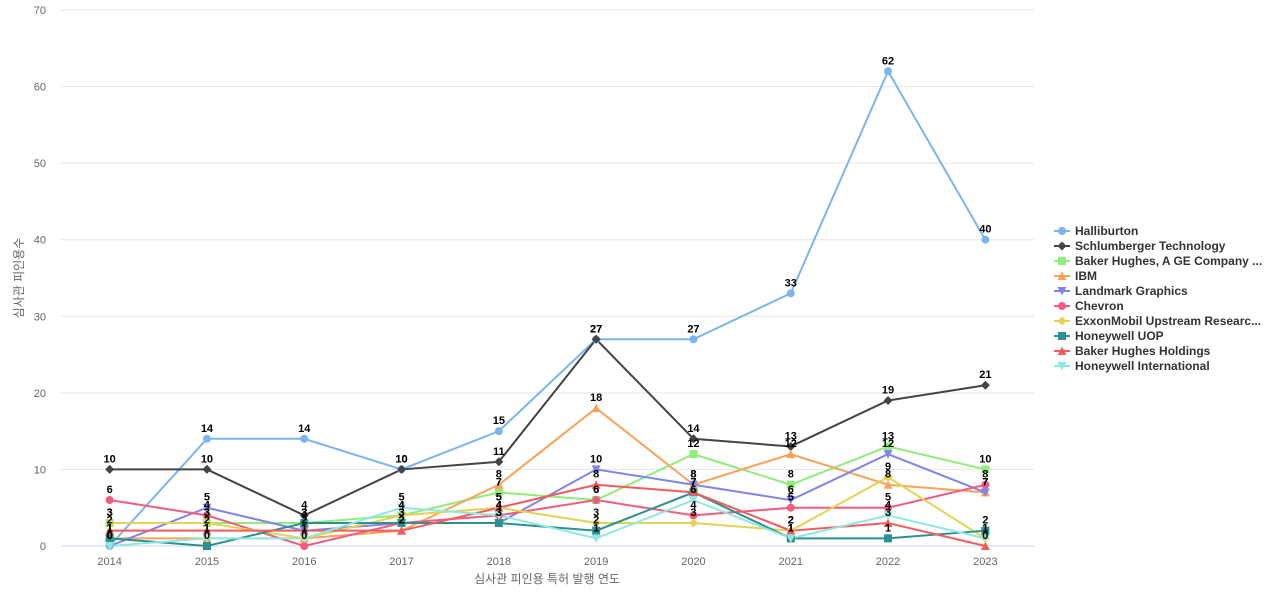 This screenshot has height=600, width=1280. What do you see at coordinates (1121, 291) in the screenshot?
I see `legend-item: Landmark Graphics` at bounding box center [1121, 291].